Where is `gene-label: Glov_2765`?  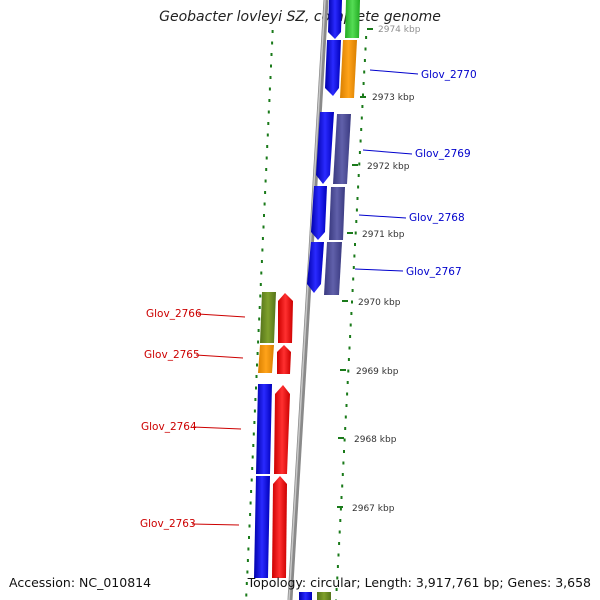
gene-label: Glov_2765 is located at coordinates (172, 355).